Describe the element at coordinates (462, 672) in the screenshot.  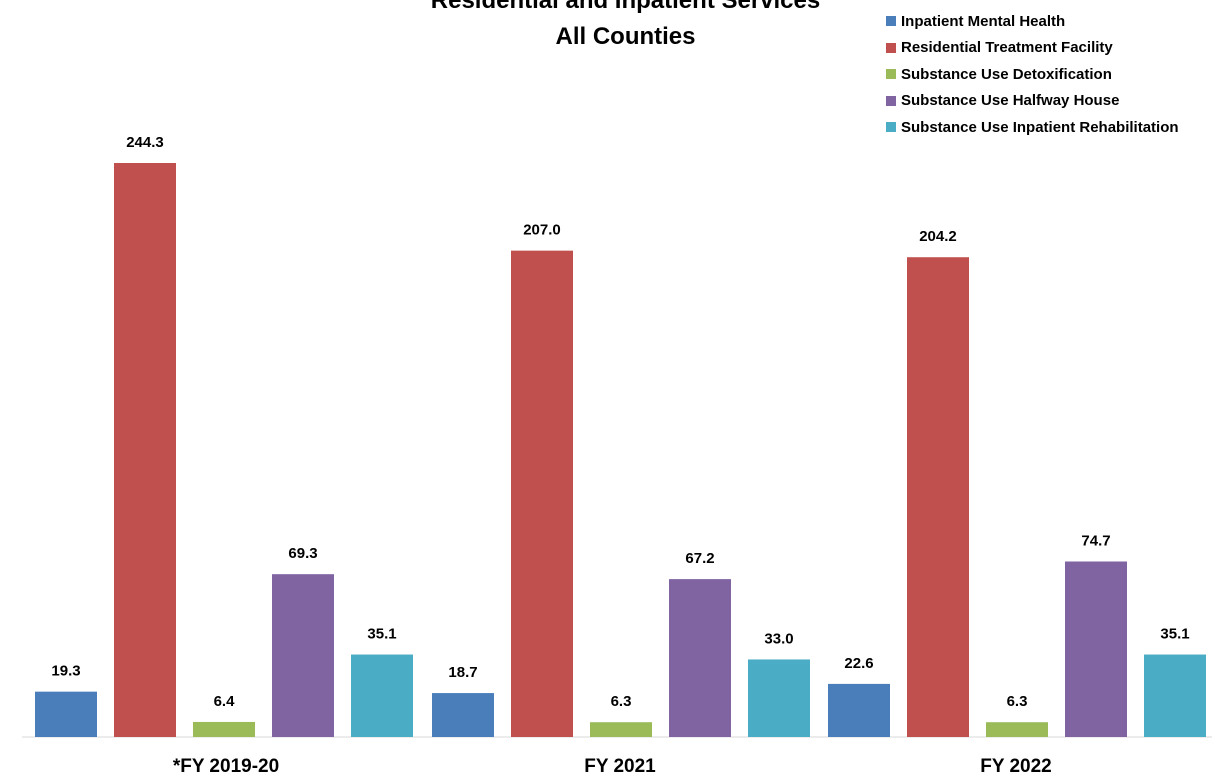
I see `data-label-inpatient-mental-health-fy-2021: 18.7` at that location.